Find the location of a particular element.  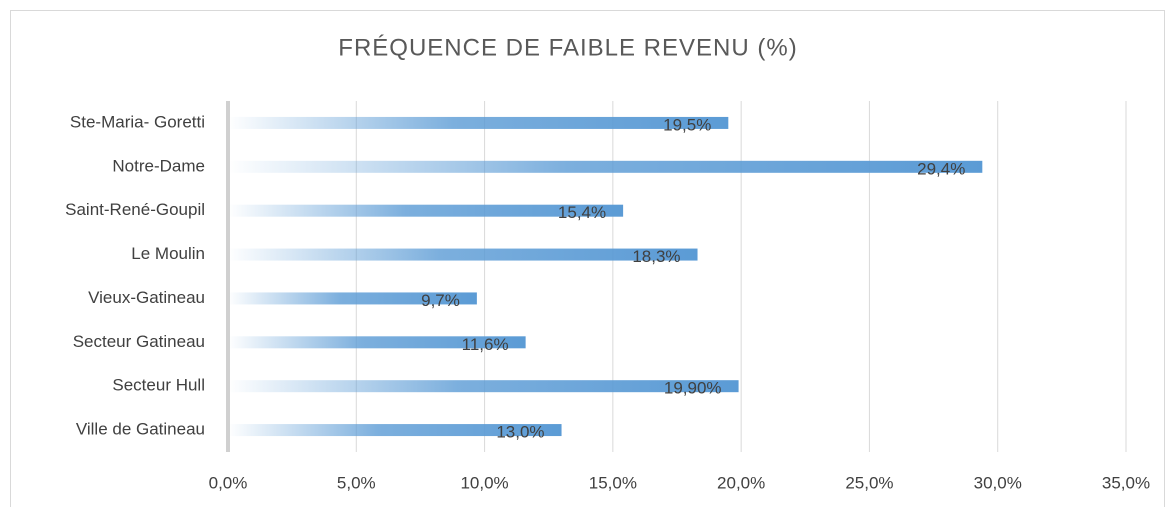

y-tick-label: Saint-René-Goupil is located at coordinates (135, 209).